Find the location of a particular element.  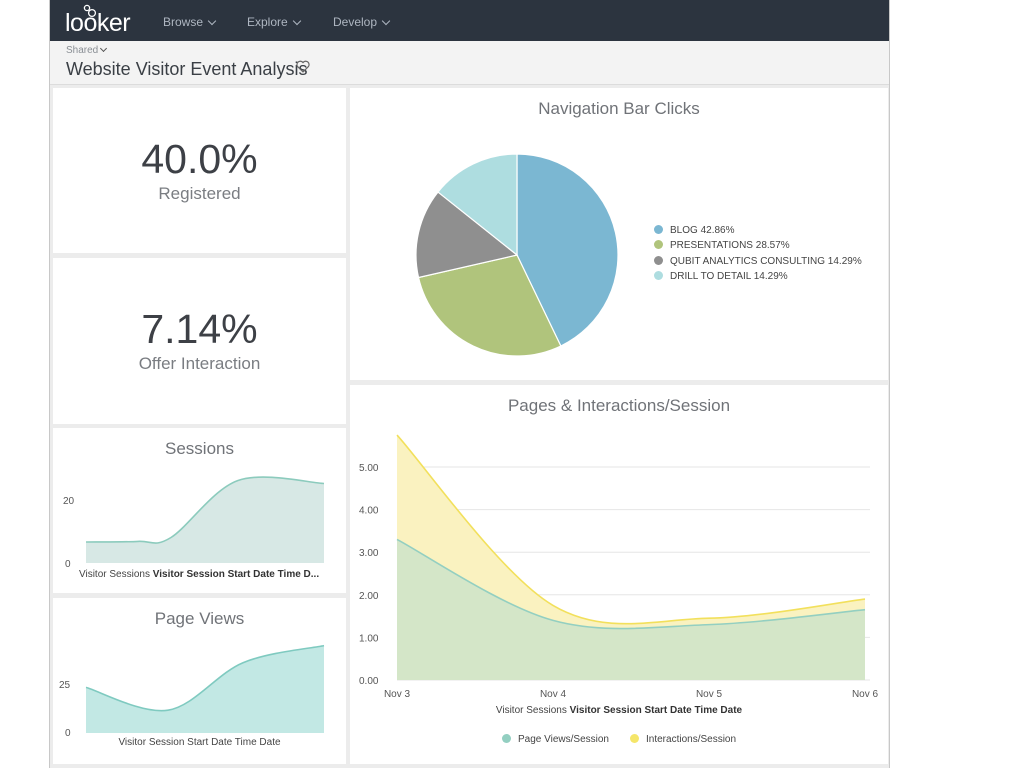

page-title: Website Visitor Event Analysis is located at coordinates (187, 69).